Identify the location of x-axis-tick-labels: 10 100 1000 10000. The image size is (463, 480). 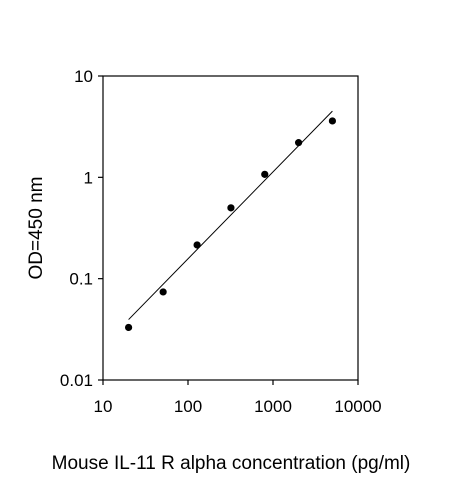
(238, 406).